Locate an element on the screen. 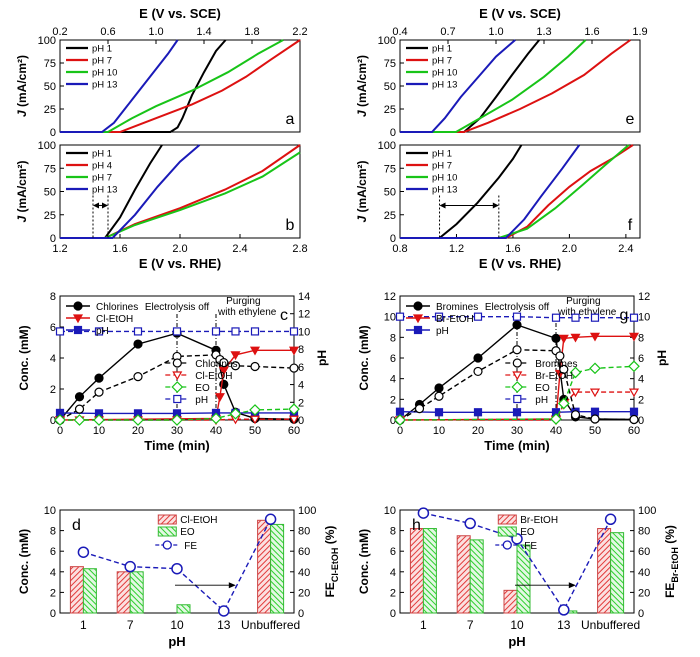 The height and width of the screenshot is (657, 700). top-x-tick-label: 2.2 is located at coordinates (299, 32).